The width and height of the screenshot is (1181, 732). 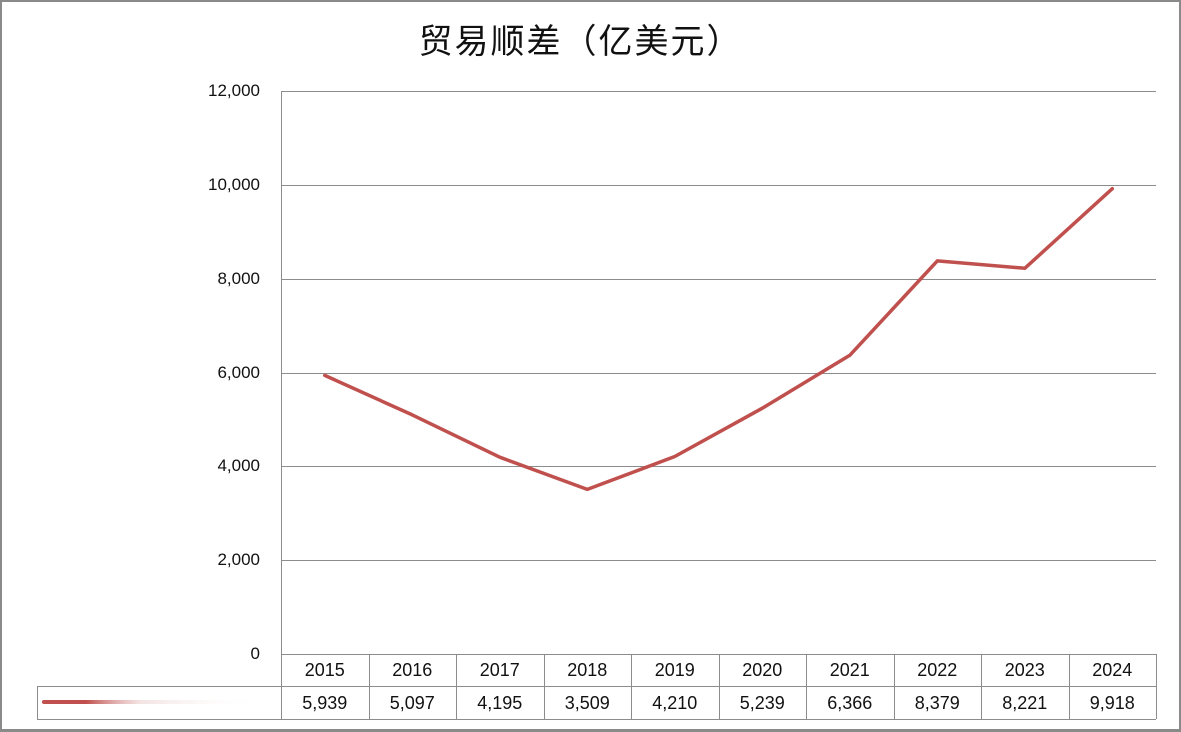 I want to click on chart-title-text: 贸易顺差（亿美元）, so click(x=580, y=42).